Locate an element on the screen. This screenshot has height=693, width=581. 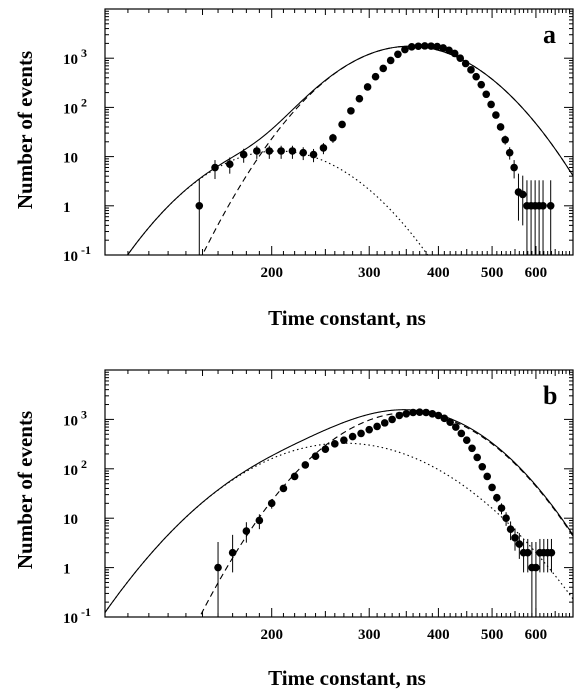
panel-label: a is located at coordinates (549, 34).